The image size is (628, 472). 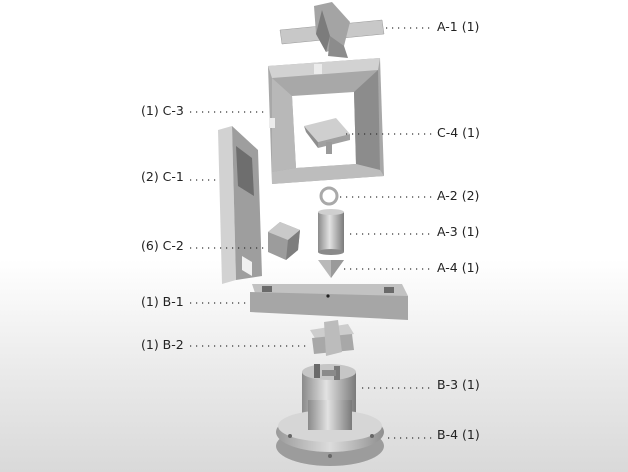 What do you see at coordinates (327, 136) in the screenshot?
I see `part-c4` at bounding box center [327, 136].